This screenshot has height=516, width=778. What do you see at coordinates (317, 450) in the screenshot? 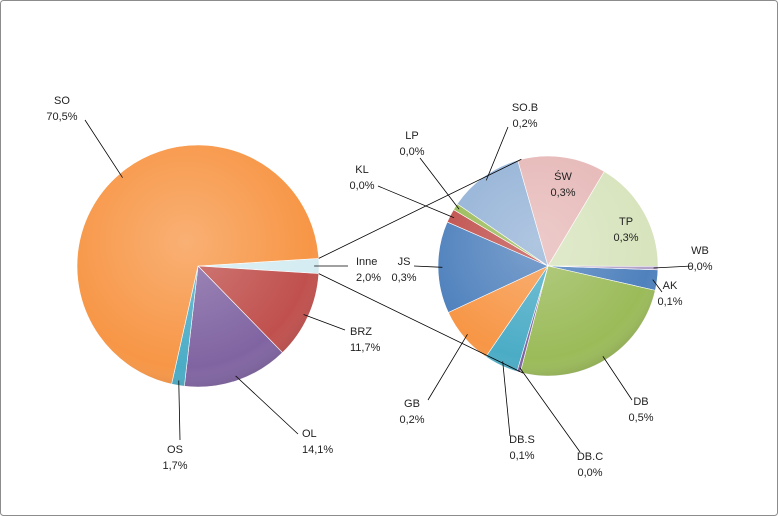
I see `slice-value-label: 14,1%` at bounding box center [317, 450].